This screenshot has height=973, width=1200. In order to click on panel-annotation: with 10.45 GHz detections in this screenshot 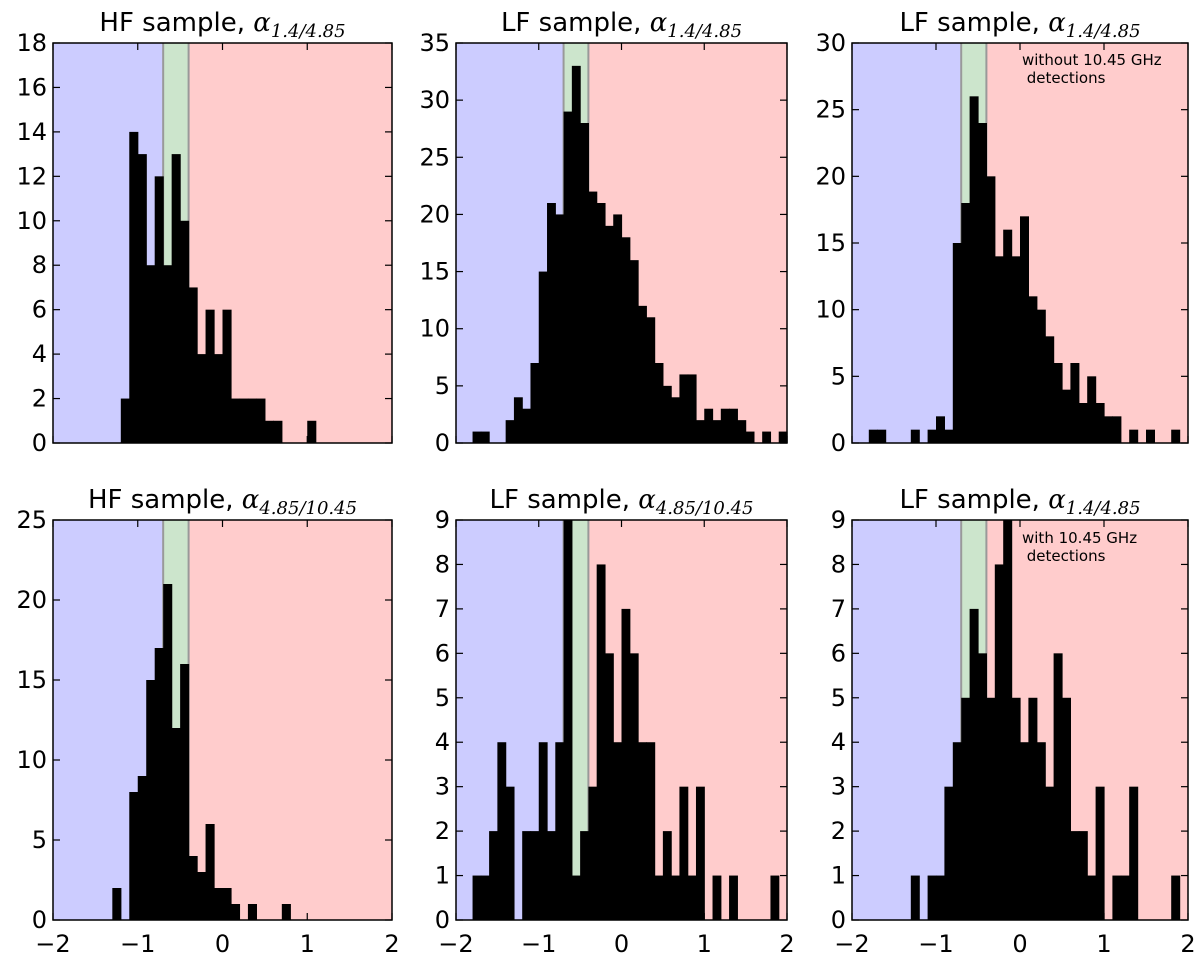, I will do `click(1079, 547)`.